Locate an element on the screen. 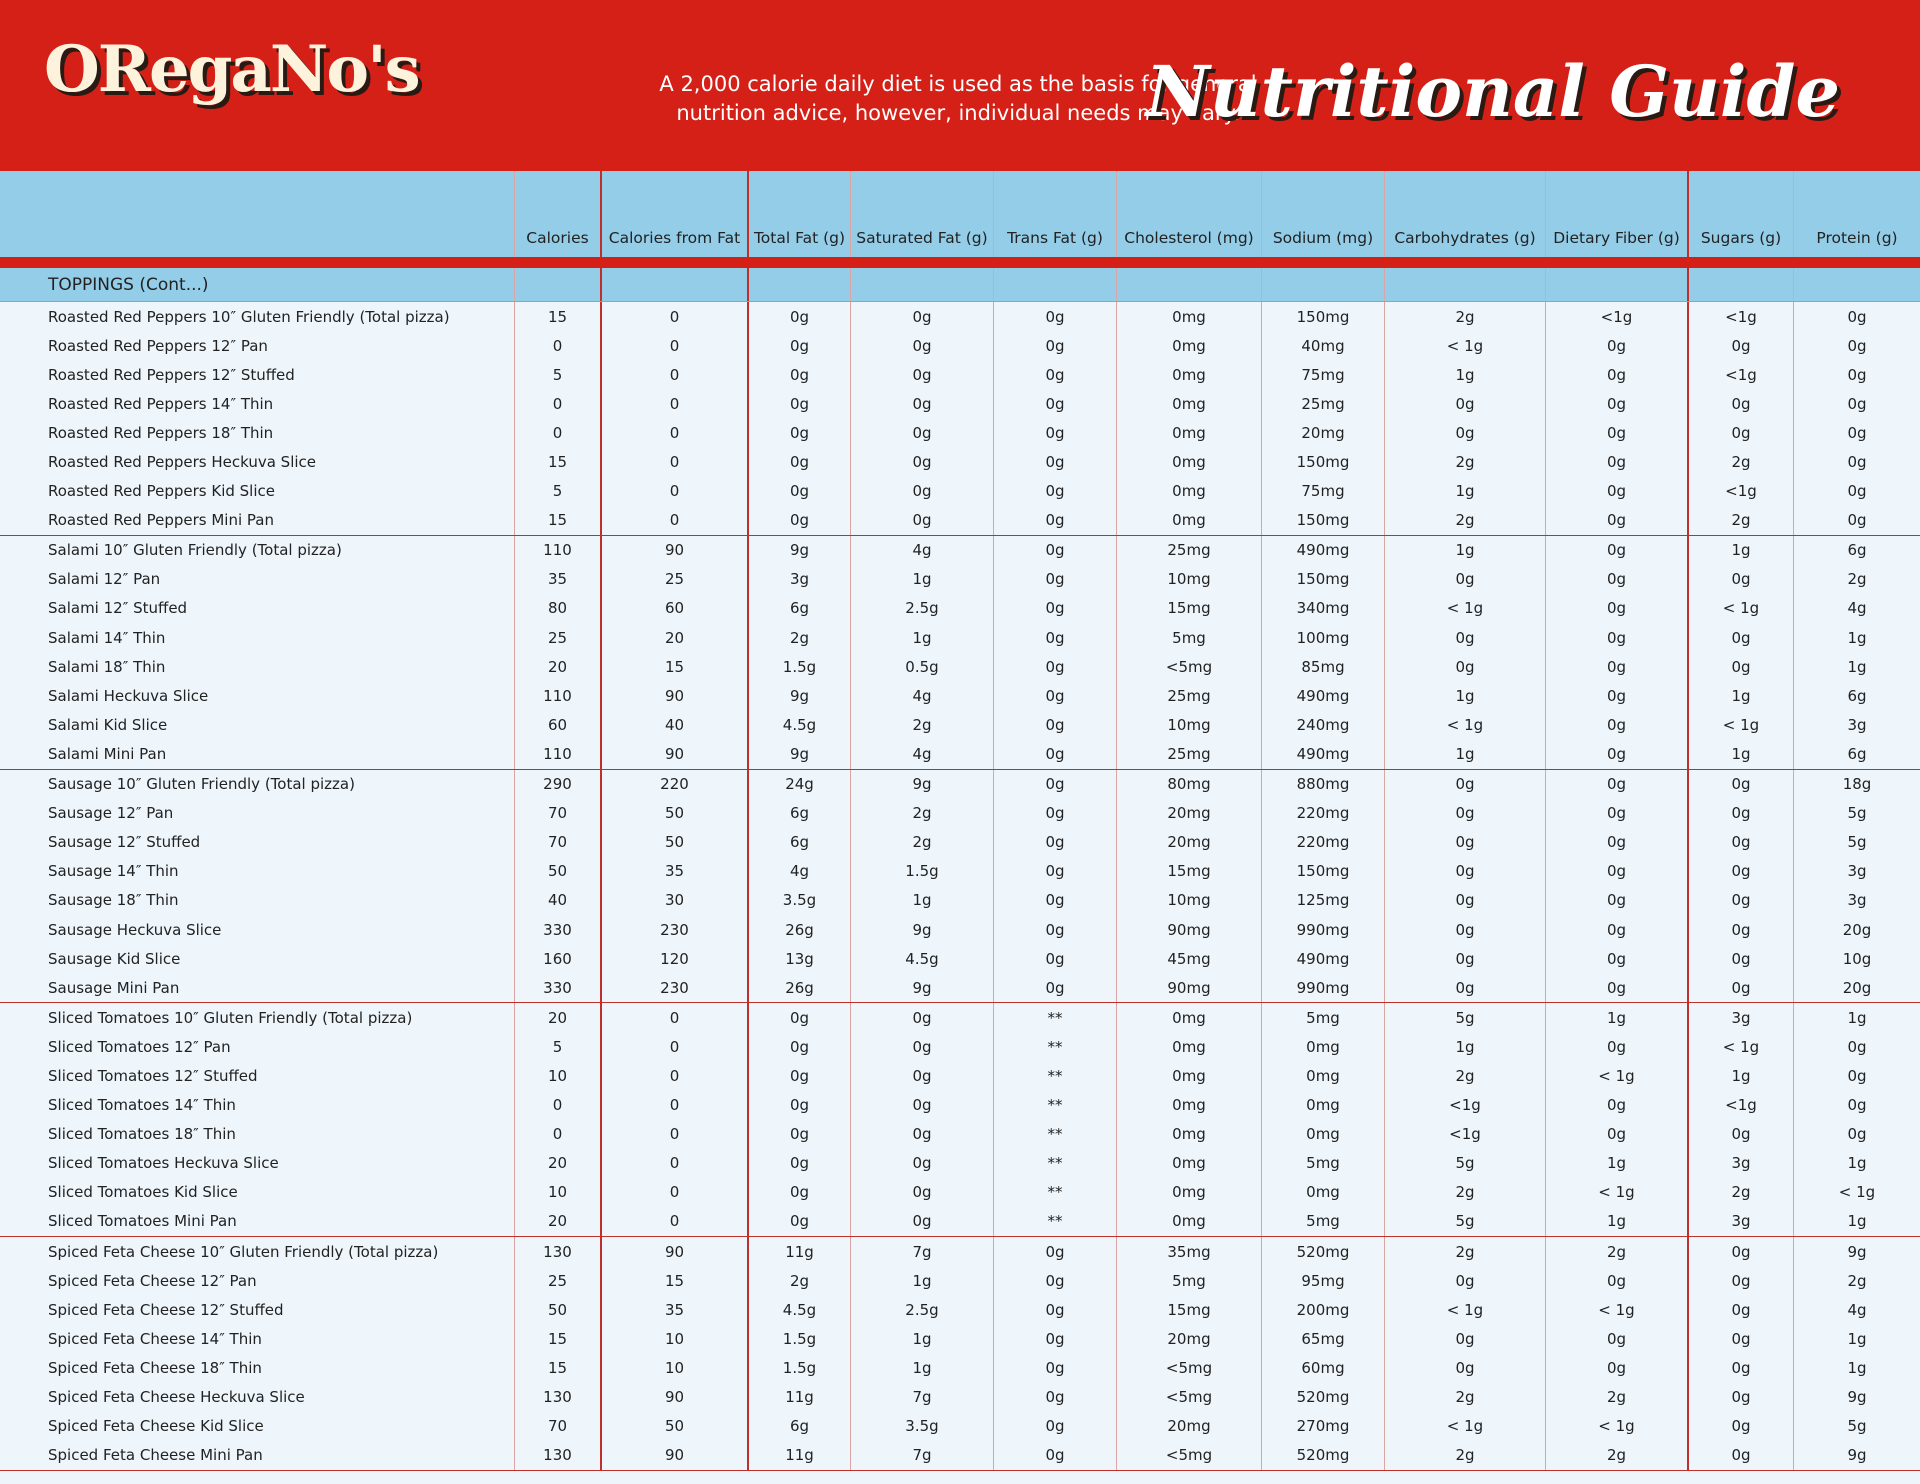 This screenshot has width=1920, height=1484. value-cell: 70 is located at coordinates (557, 1426).